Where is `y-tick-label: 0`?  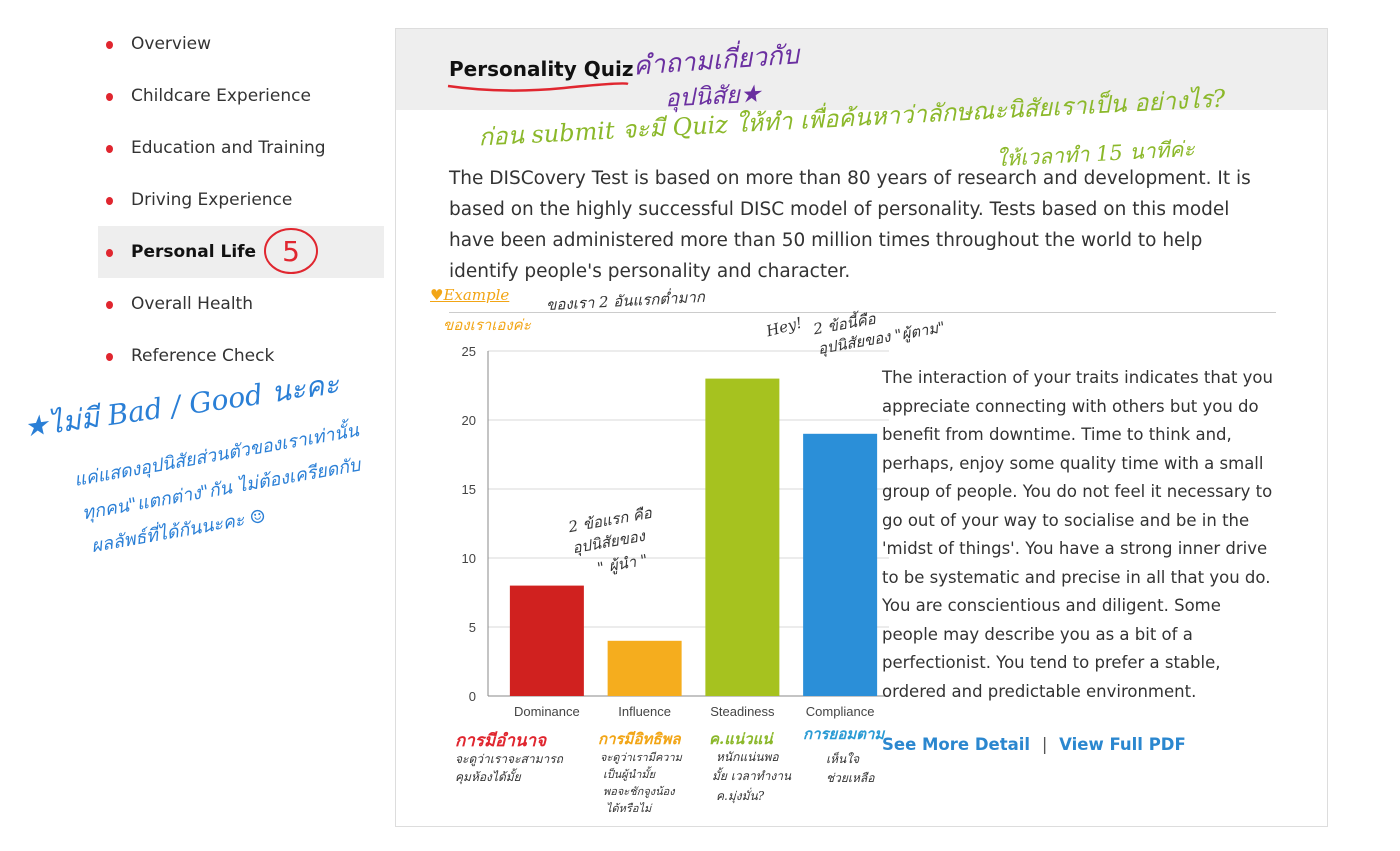
y-tick-label: 0 is located at coordinates (472, 696).